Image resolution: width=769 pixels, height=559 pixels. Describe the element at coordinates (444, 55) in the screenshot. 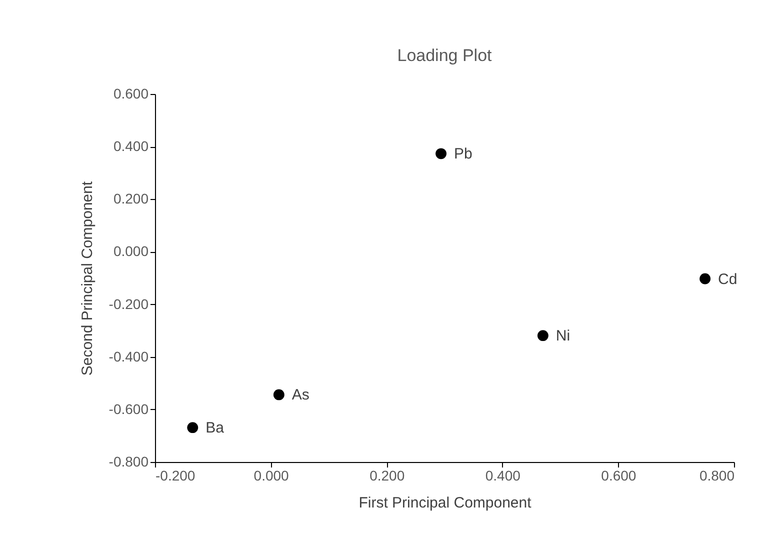

I see `chart-title: Loading Plot` at that location.